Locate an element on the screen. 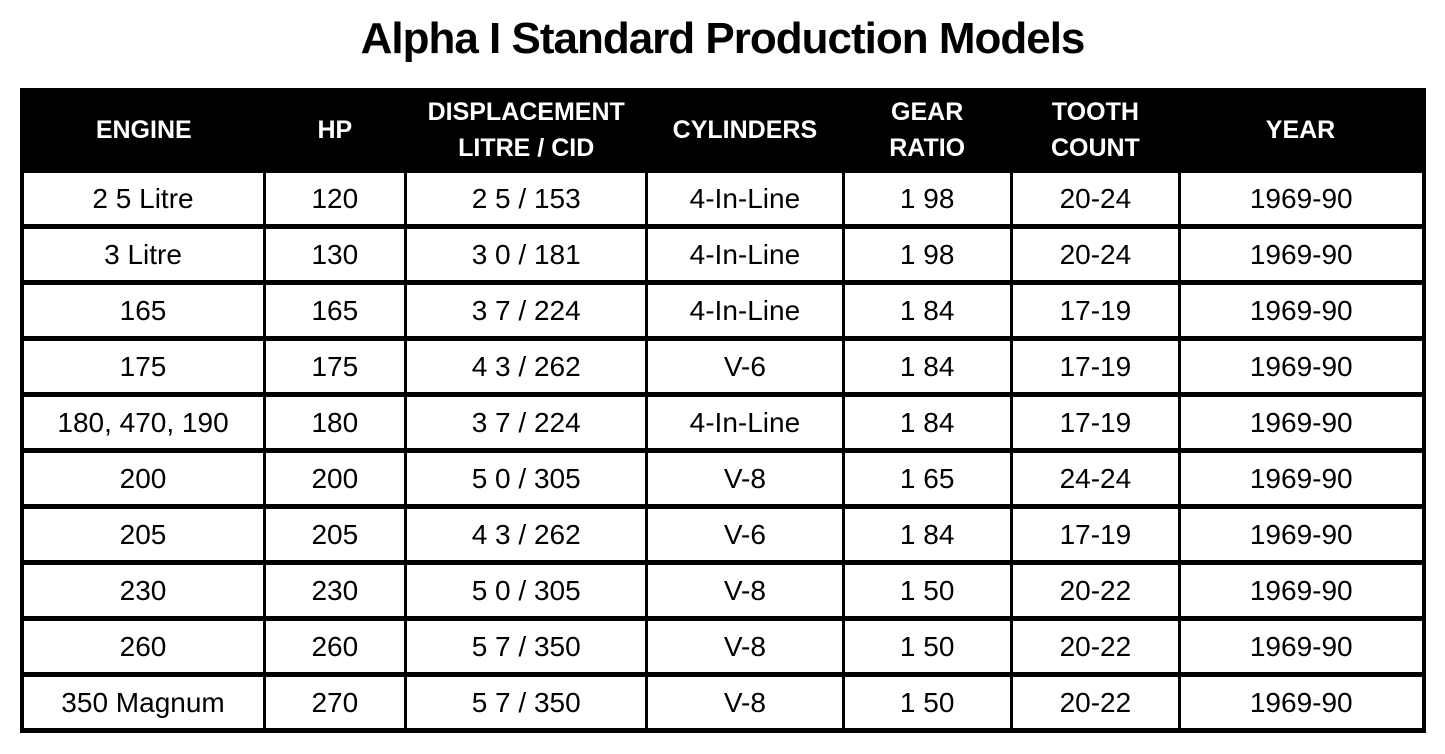  table-row: 205 205 4 3 / 262 V-6 1 84 17-19 1969-90 is located at coordinates (722, 534).